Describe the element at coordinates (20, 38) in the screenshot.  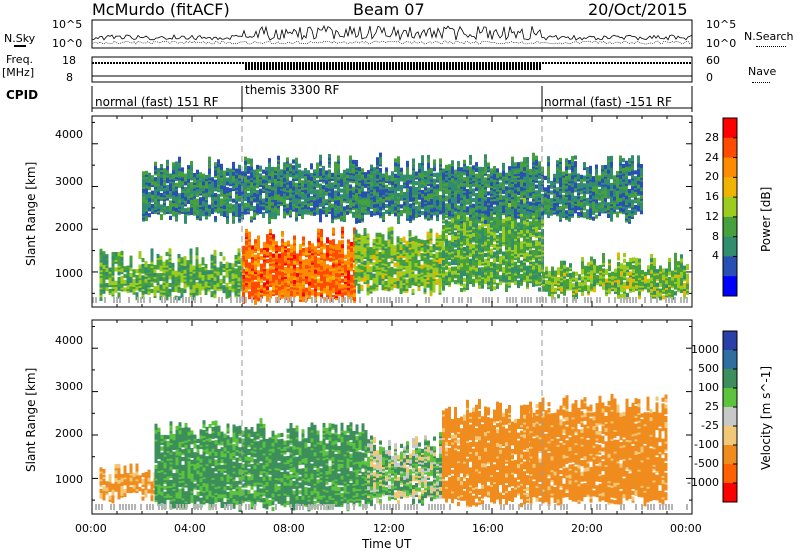
I see `nsky-label: N.Sky` at that location.